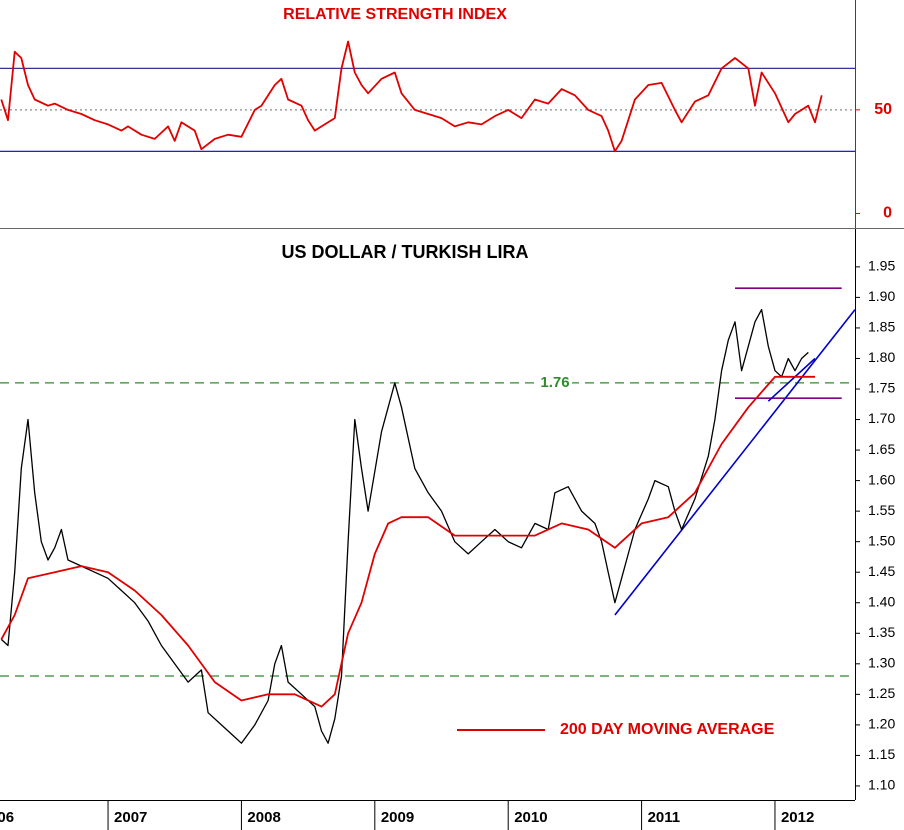  What do you see at coordinates (881, 510) in the screenshot?
I see `y-tick-label: 1.55` at bounding box center [881, 510].